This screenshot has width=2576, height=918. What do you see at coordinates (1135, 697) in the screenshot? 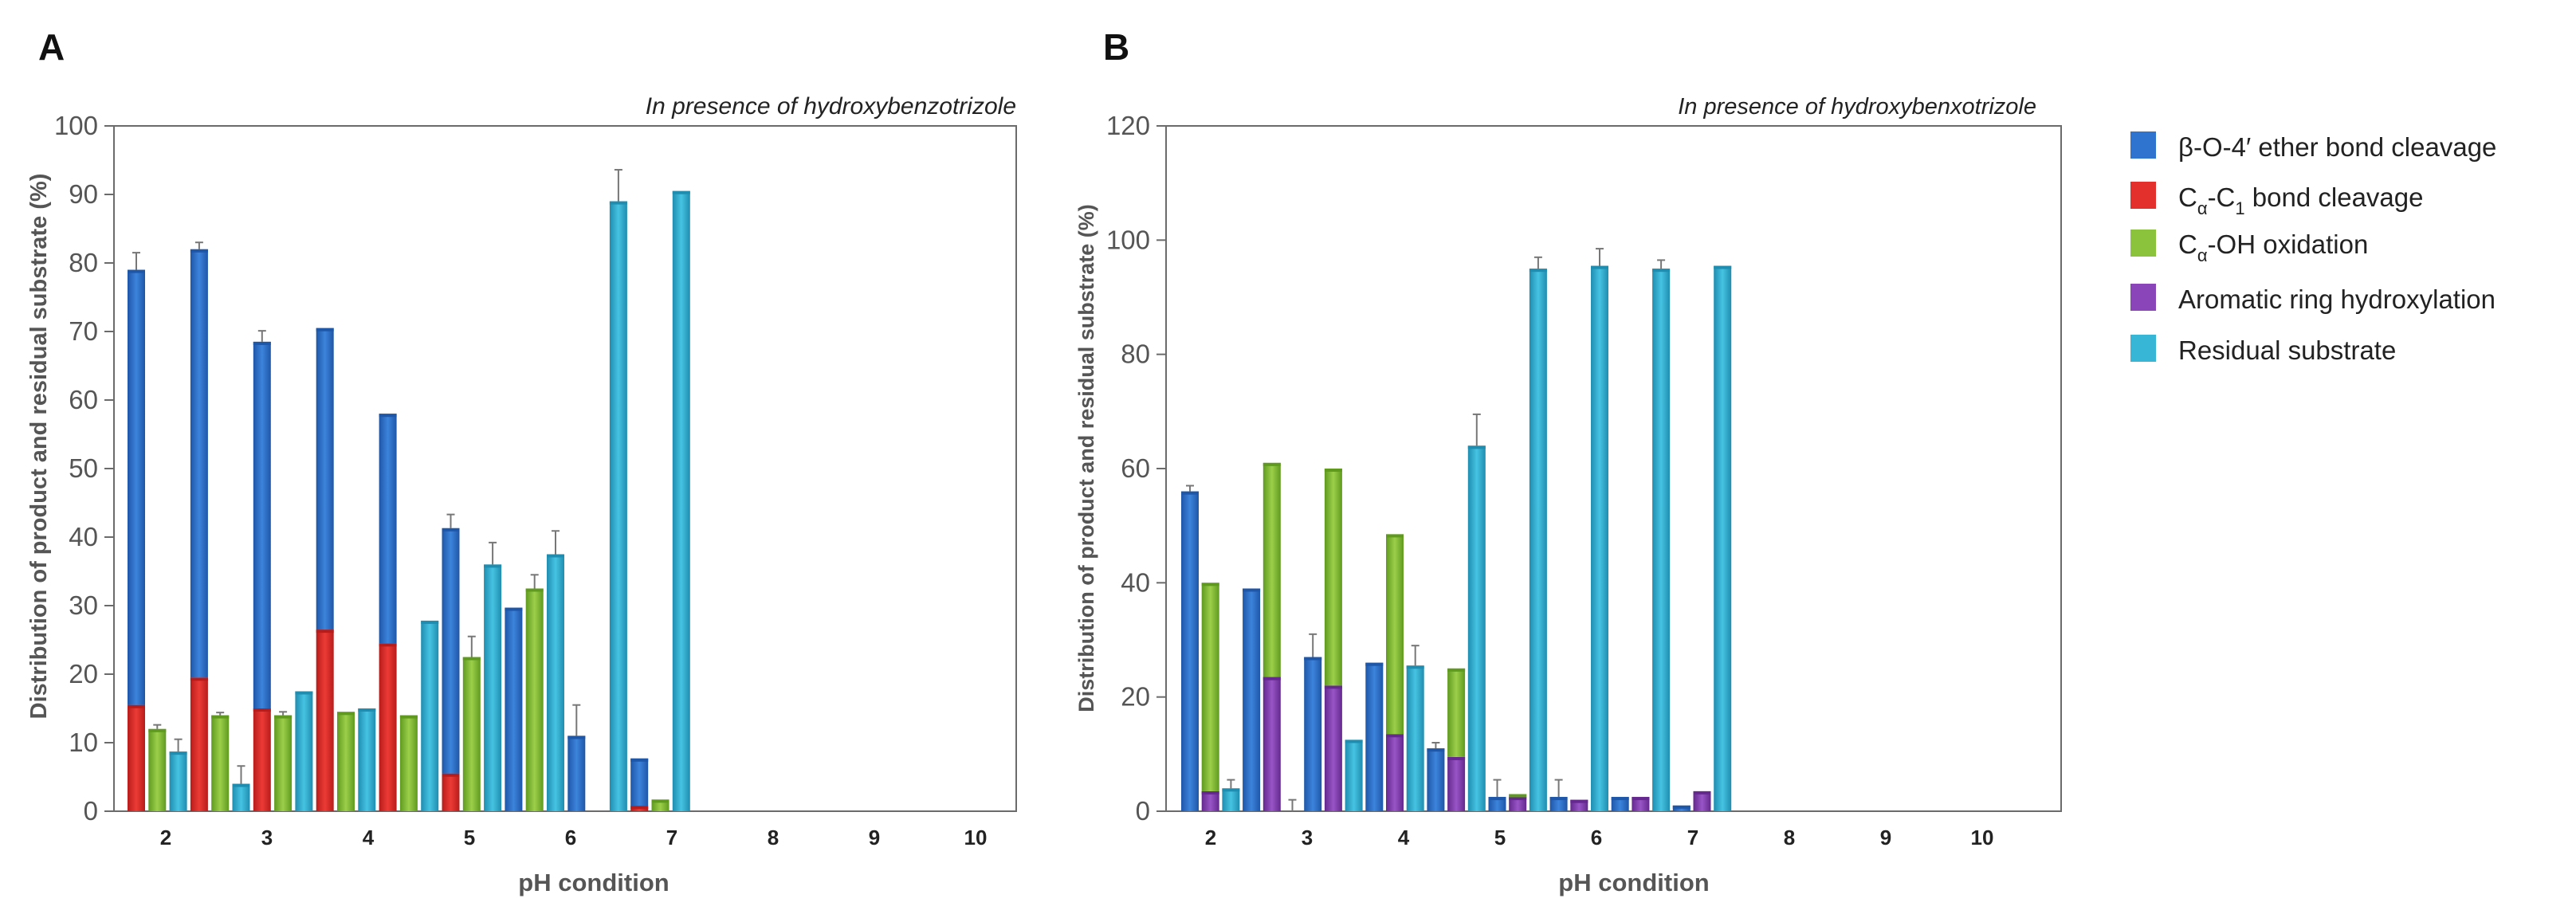
I see `y-tick-label-b: 20` at bounding box center [1135, 697].